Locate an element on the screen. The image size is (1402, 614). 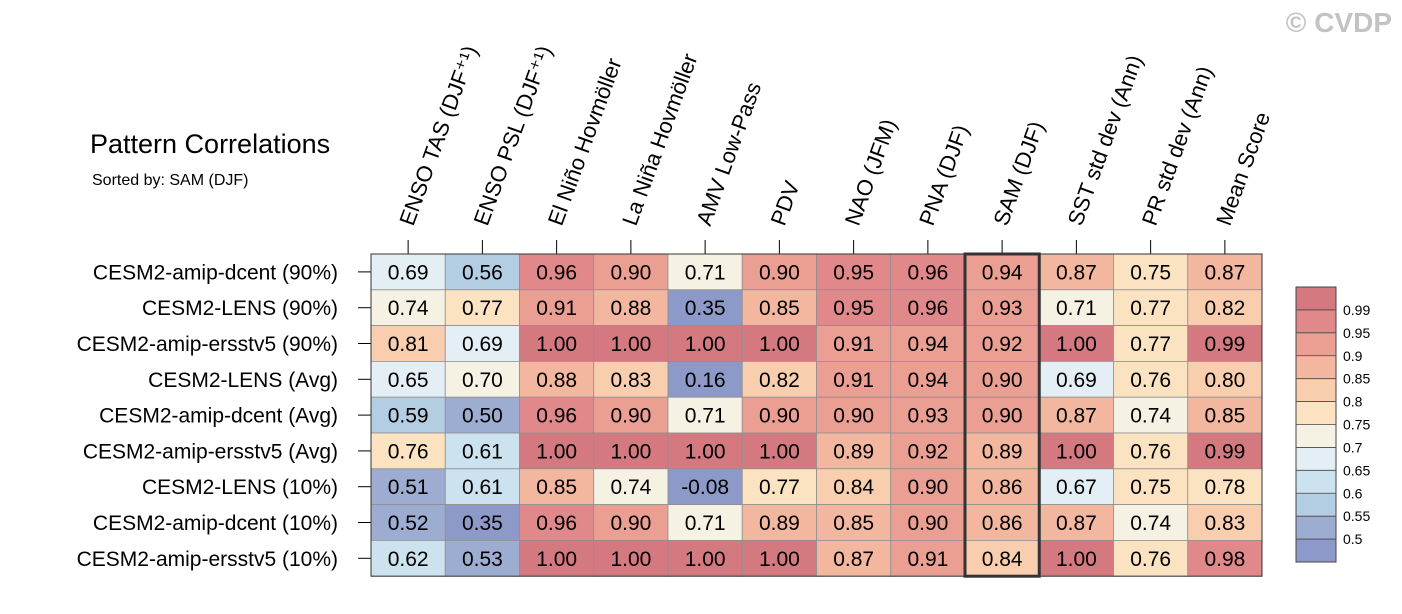
cell-value: 0.78 is located at coordinates (1224, 487).